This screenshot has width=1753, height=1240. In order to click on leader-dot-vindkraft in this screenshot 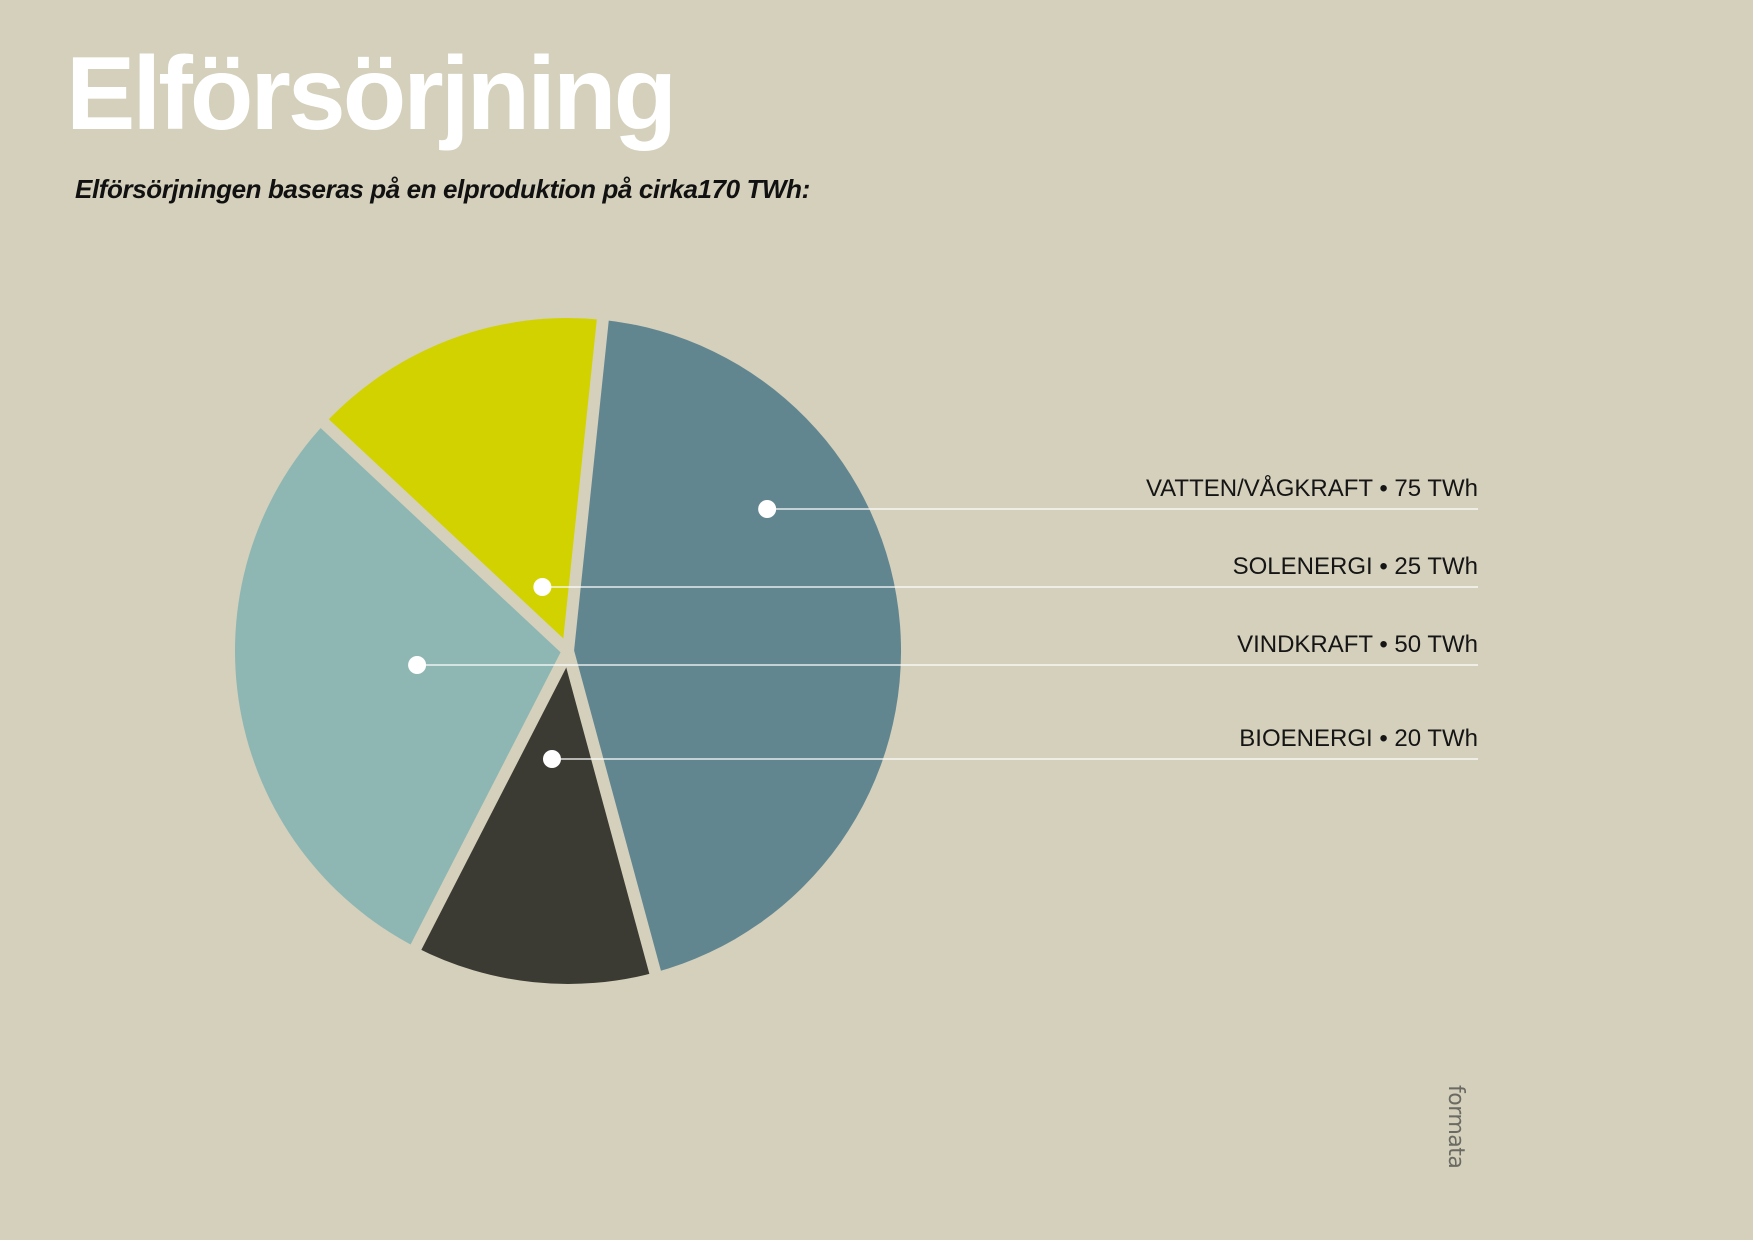, I will do `click(417, 665)`.